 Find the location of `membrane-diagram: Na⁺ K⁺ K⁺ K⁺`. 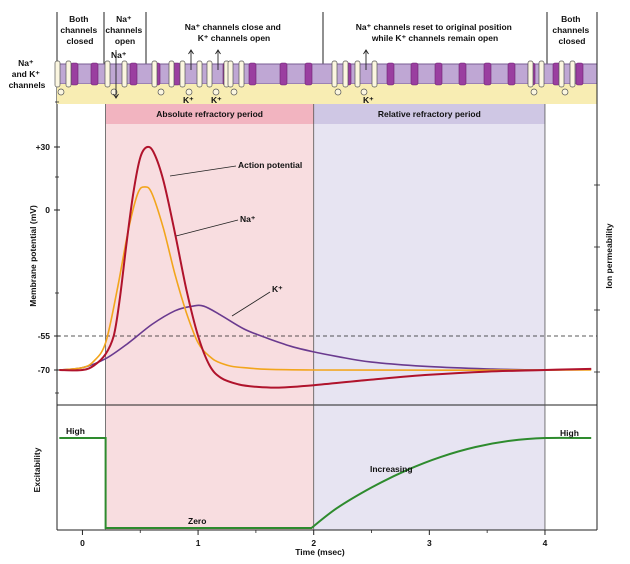

membrane-diagram: Na⁺ K⁺ K⁺ K⁺ is located at coordinates (326, 77).